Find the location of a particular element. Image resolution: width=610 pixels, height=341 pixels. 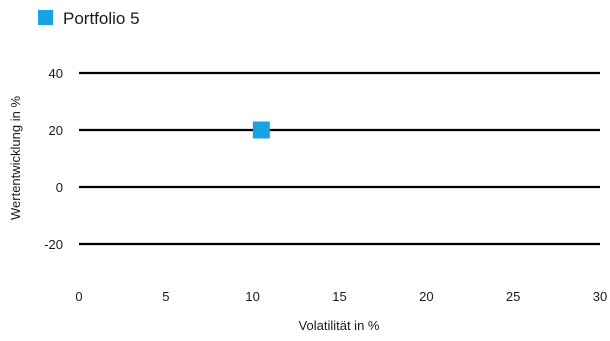

x-tick-label: 5 is located at coordinates (165, 296).